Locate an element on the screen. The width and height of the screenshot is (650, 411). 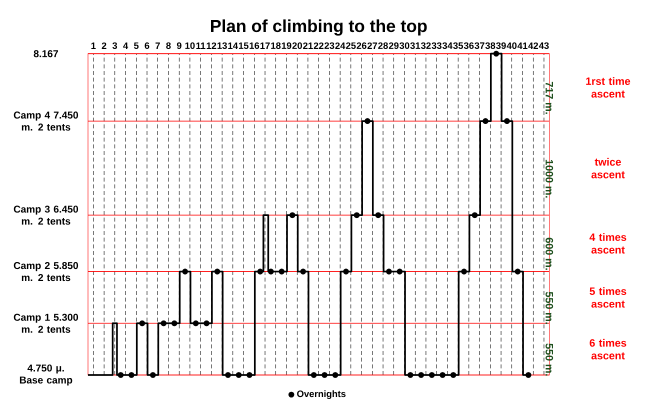
x-tick-label: 15 is located at coordinates (243, 45).